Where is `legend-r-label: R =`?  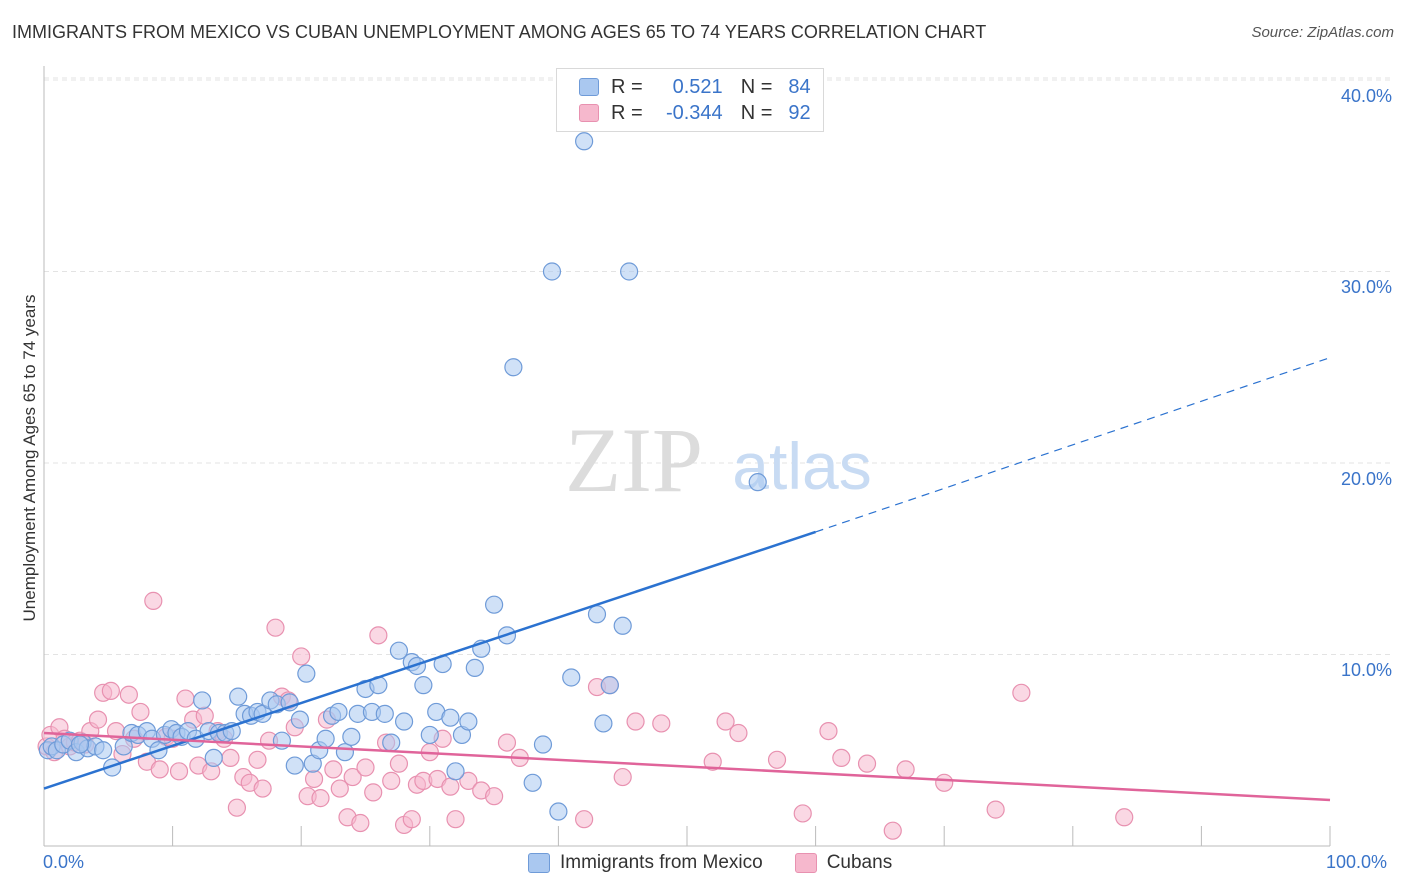
legend-r-label: R = is located at coordinates (627, 86).